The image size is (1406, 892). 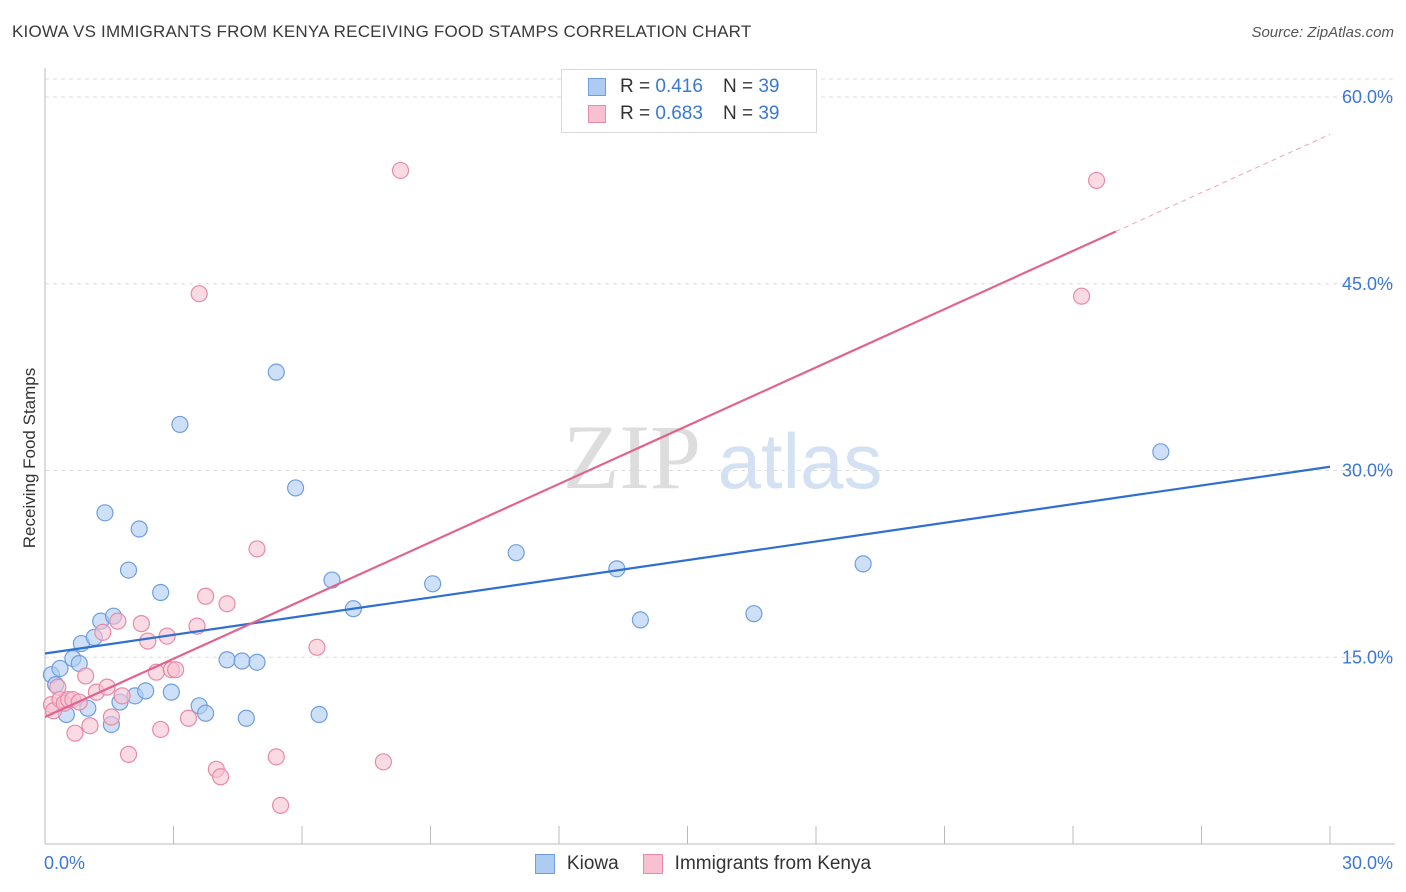 I want to click on y-tick-label: 60.0%, so click(x=1367, y=97).